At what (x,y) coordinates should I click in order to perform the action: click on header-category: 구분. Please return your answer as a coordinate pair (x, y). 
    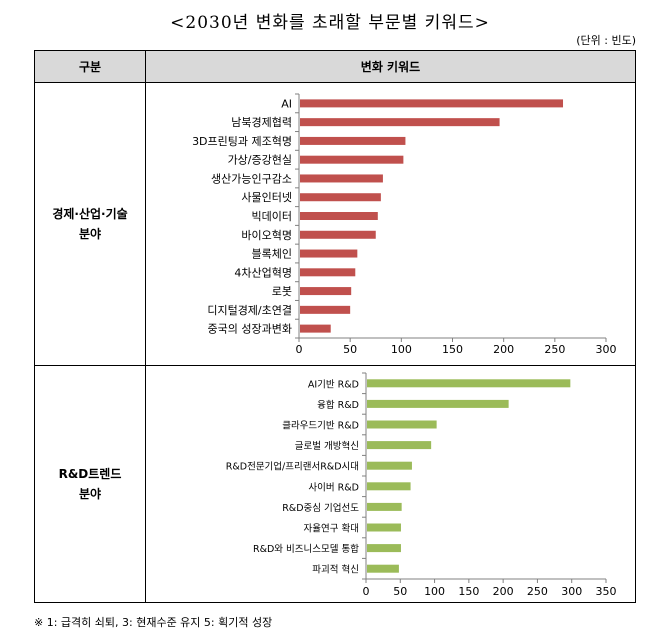
    Looking at the image, I should click on (90, 66).